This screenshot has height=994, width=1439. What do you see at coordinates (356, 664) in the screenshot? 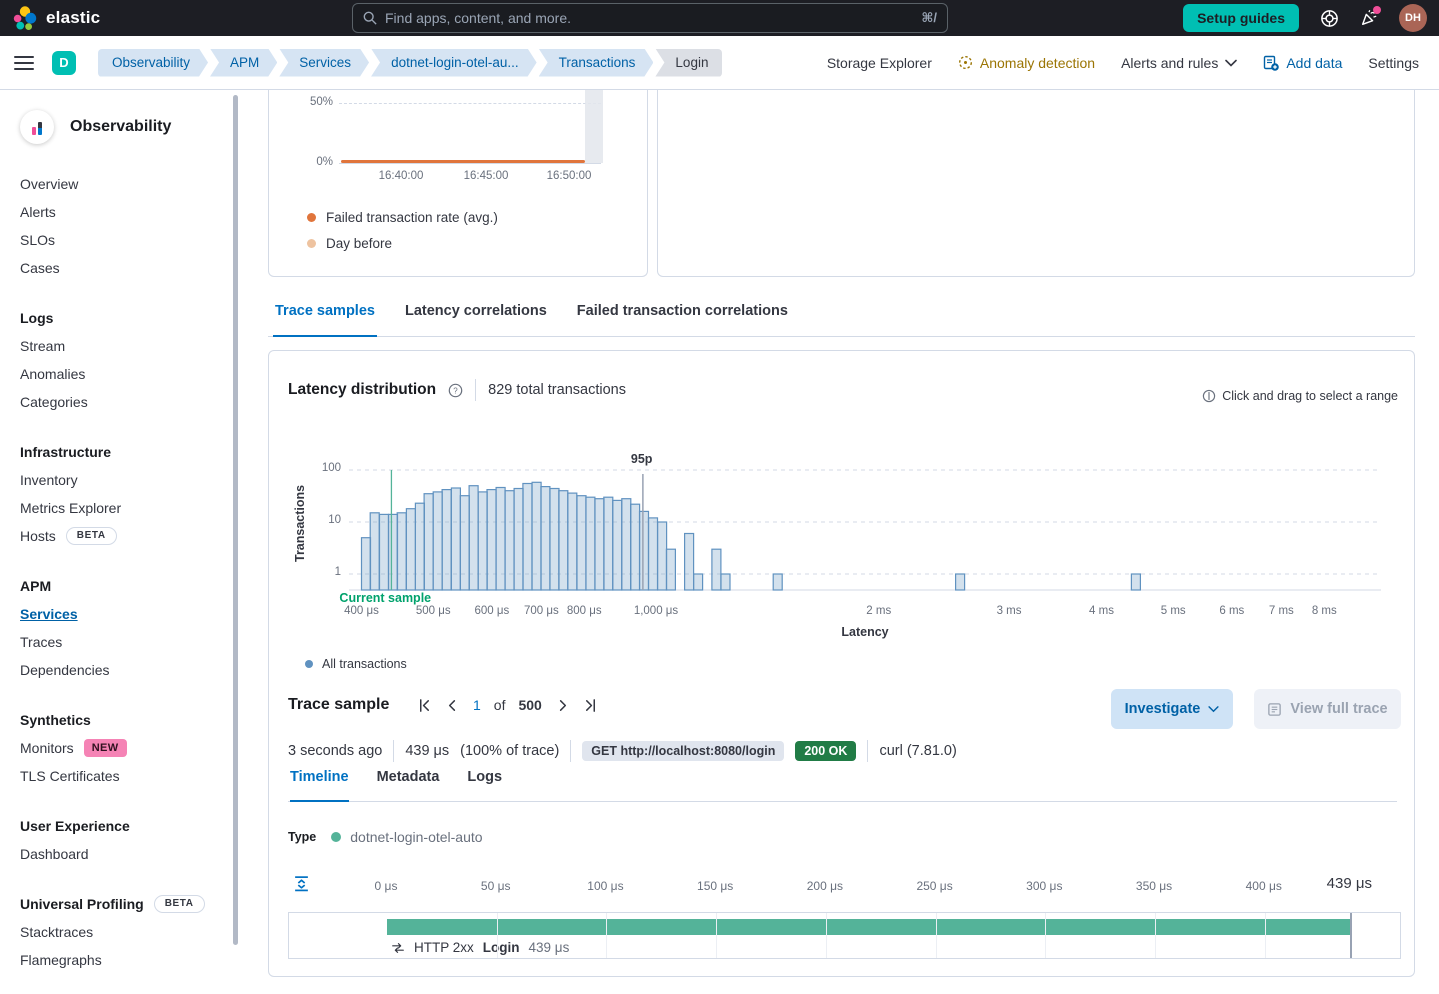
I see `legend-all-transactions: All transactions` at bounding box center [356, 664].